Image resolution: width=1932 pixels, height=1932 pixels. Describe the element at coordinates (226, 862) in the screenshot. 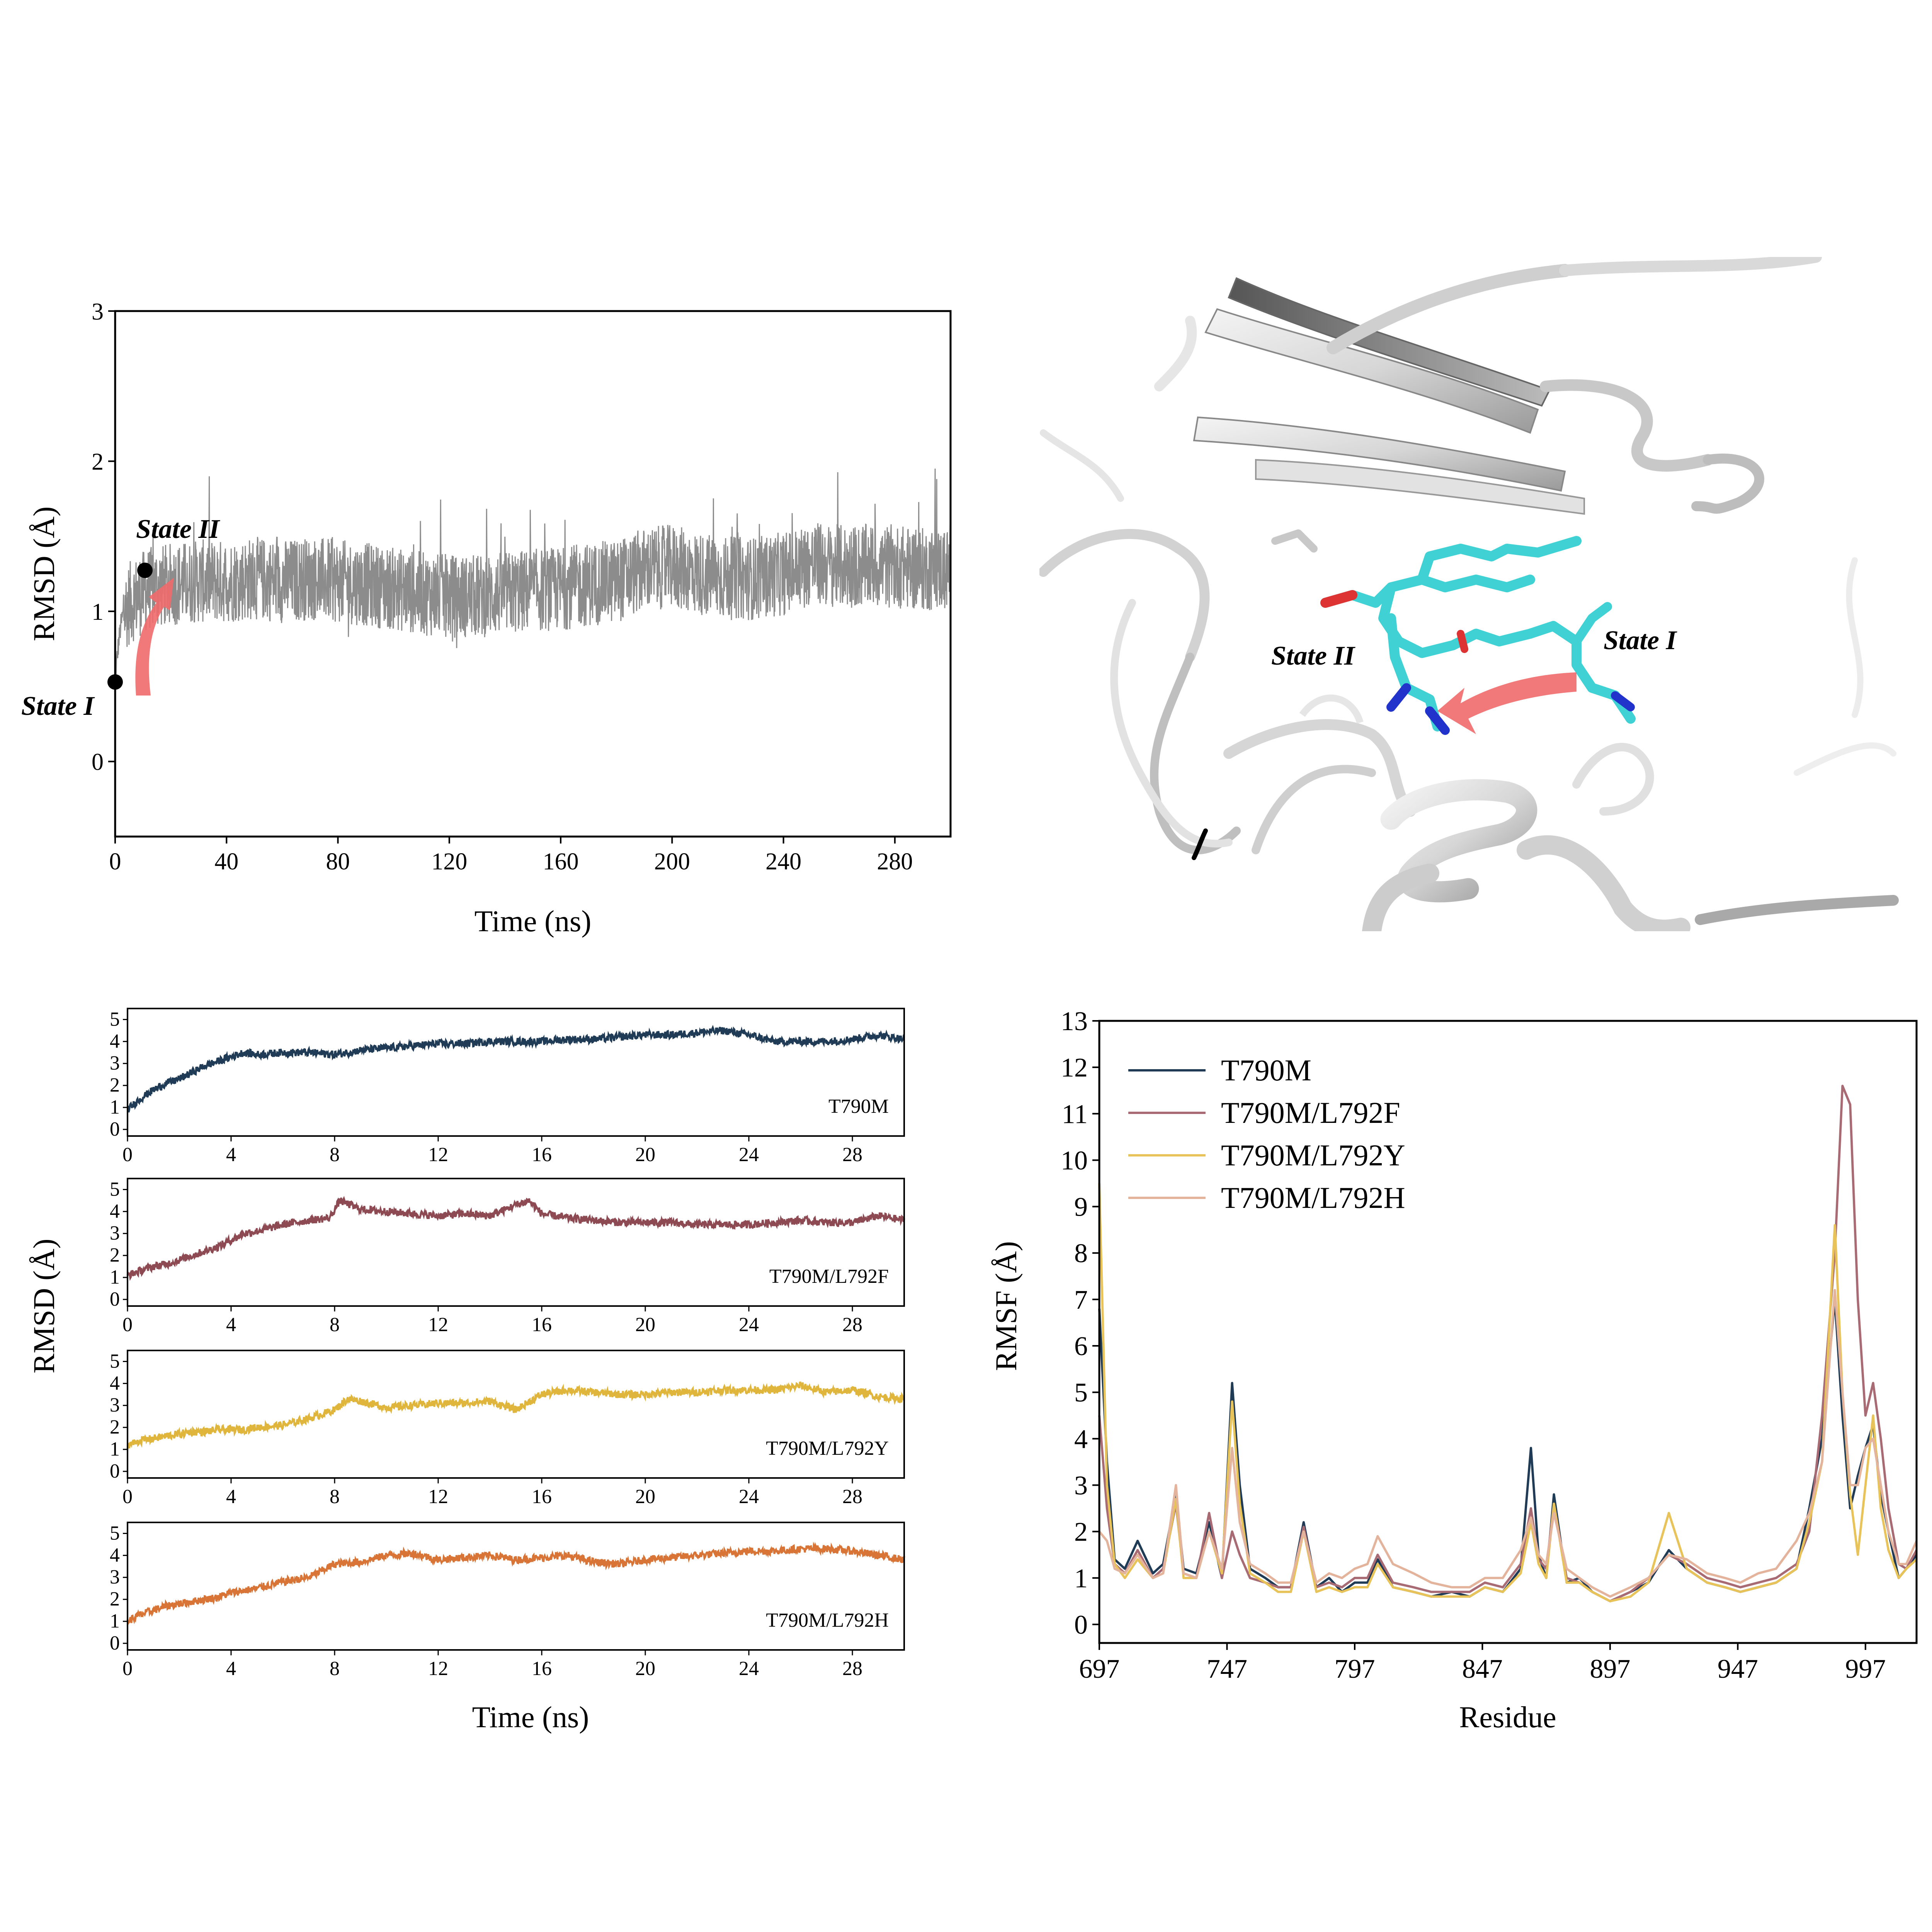

I see `x-tick-label: 40` at that location.